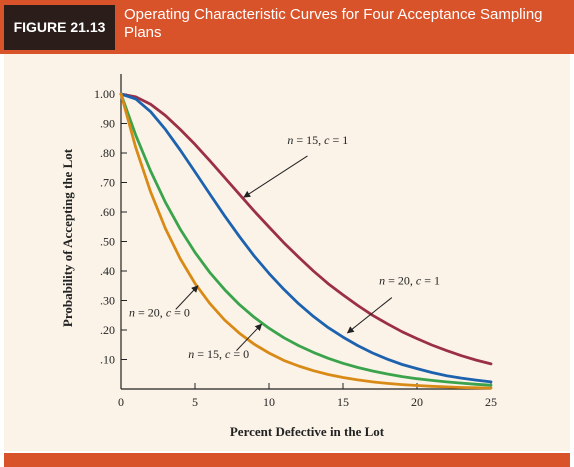 This screenshot has width=574, height=467. Describe the element at coordinates (107, 153) in the screenshot. I see `y-tick-label: .80` at that location.